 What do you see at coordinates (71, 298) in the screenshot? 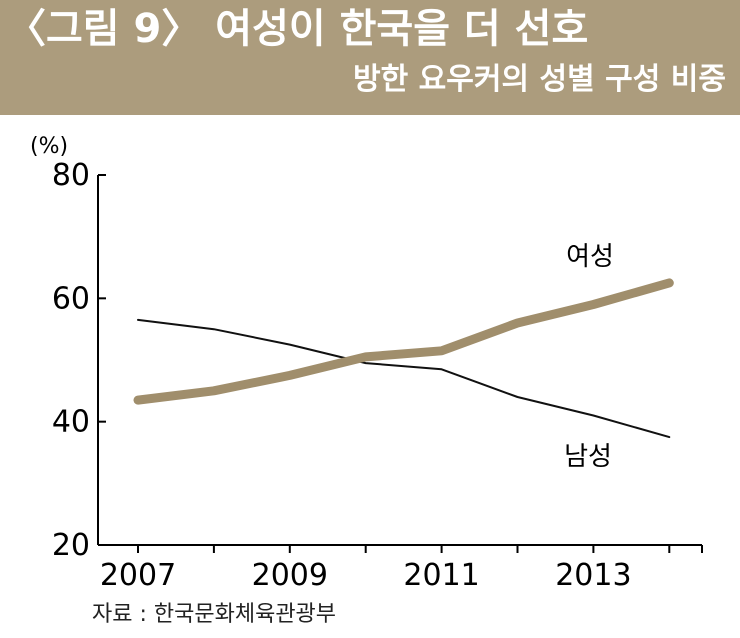
I see `y-tick-label-60: 60` at bounding box center [71, 298].